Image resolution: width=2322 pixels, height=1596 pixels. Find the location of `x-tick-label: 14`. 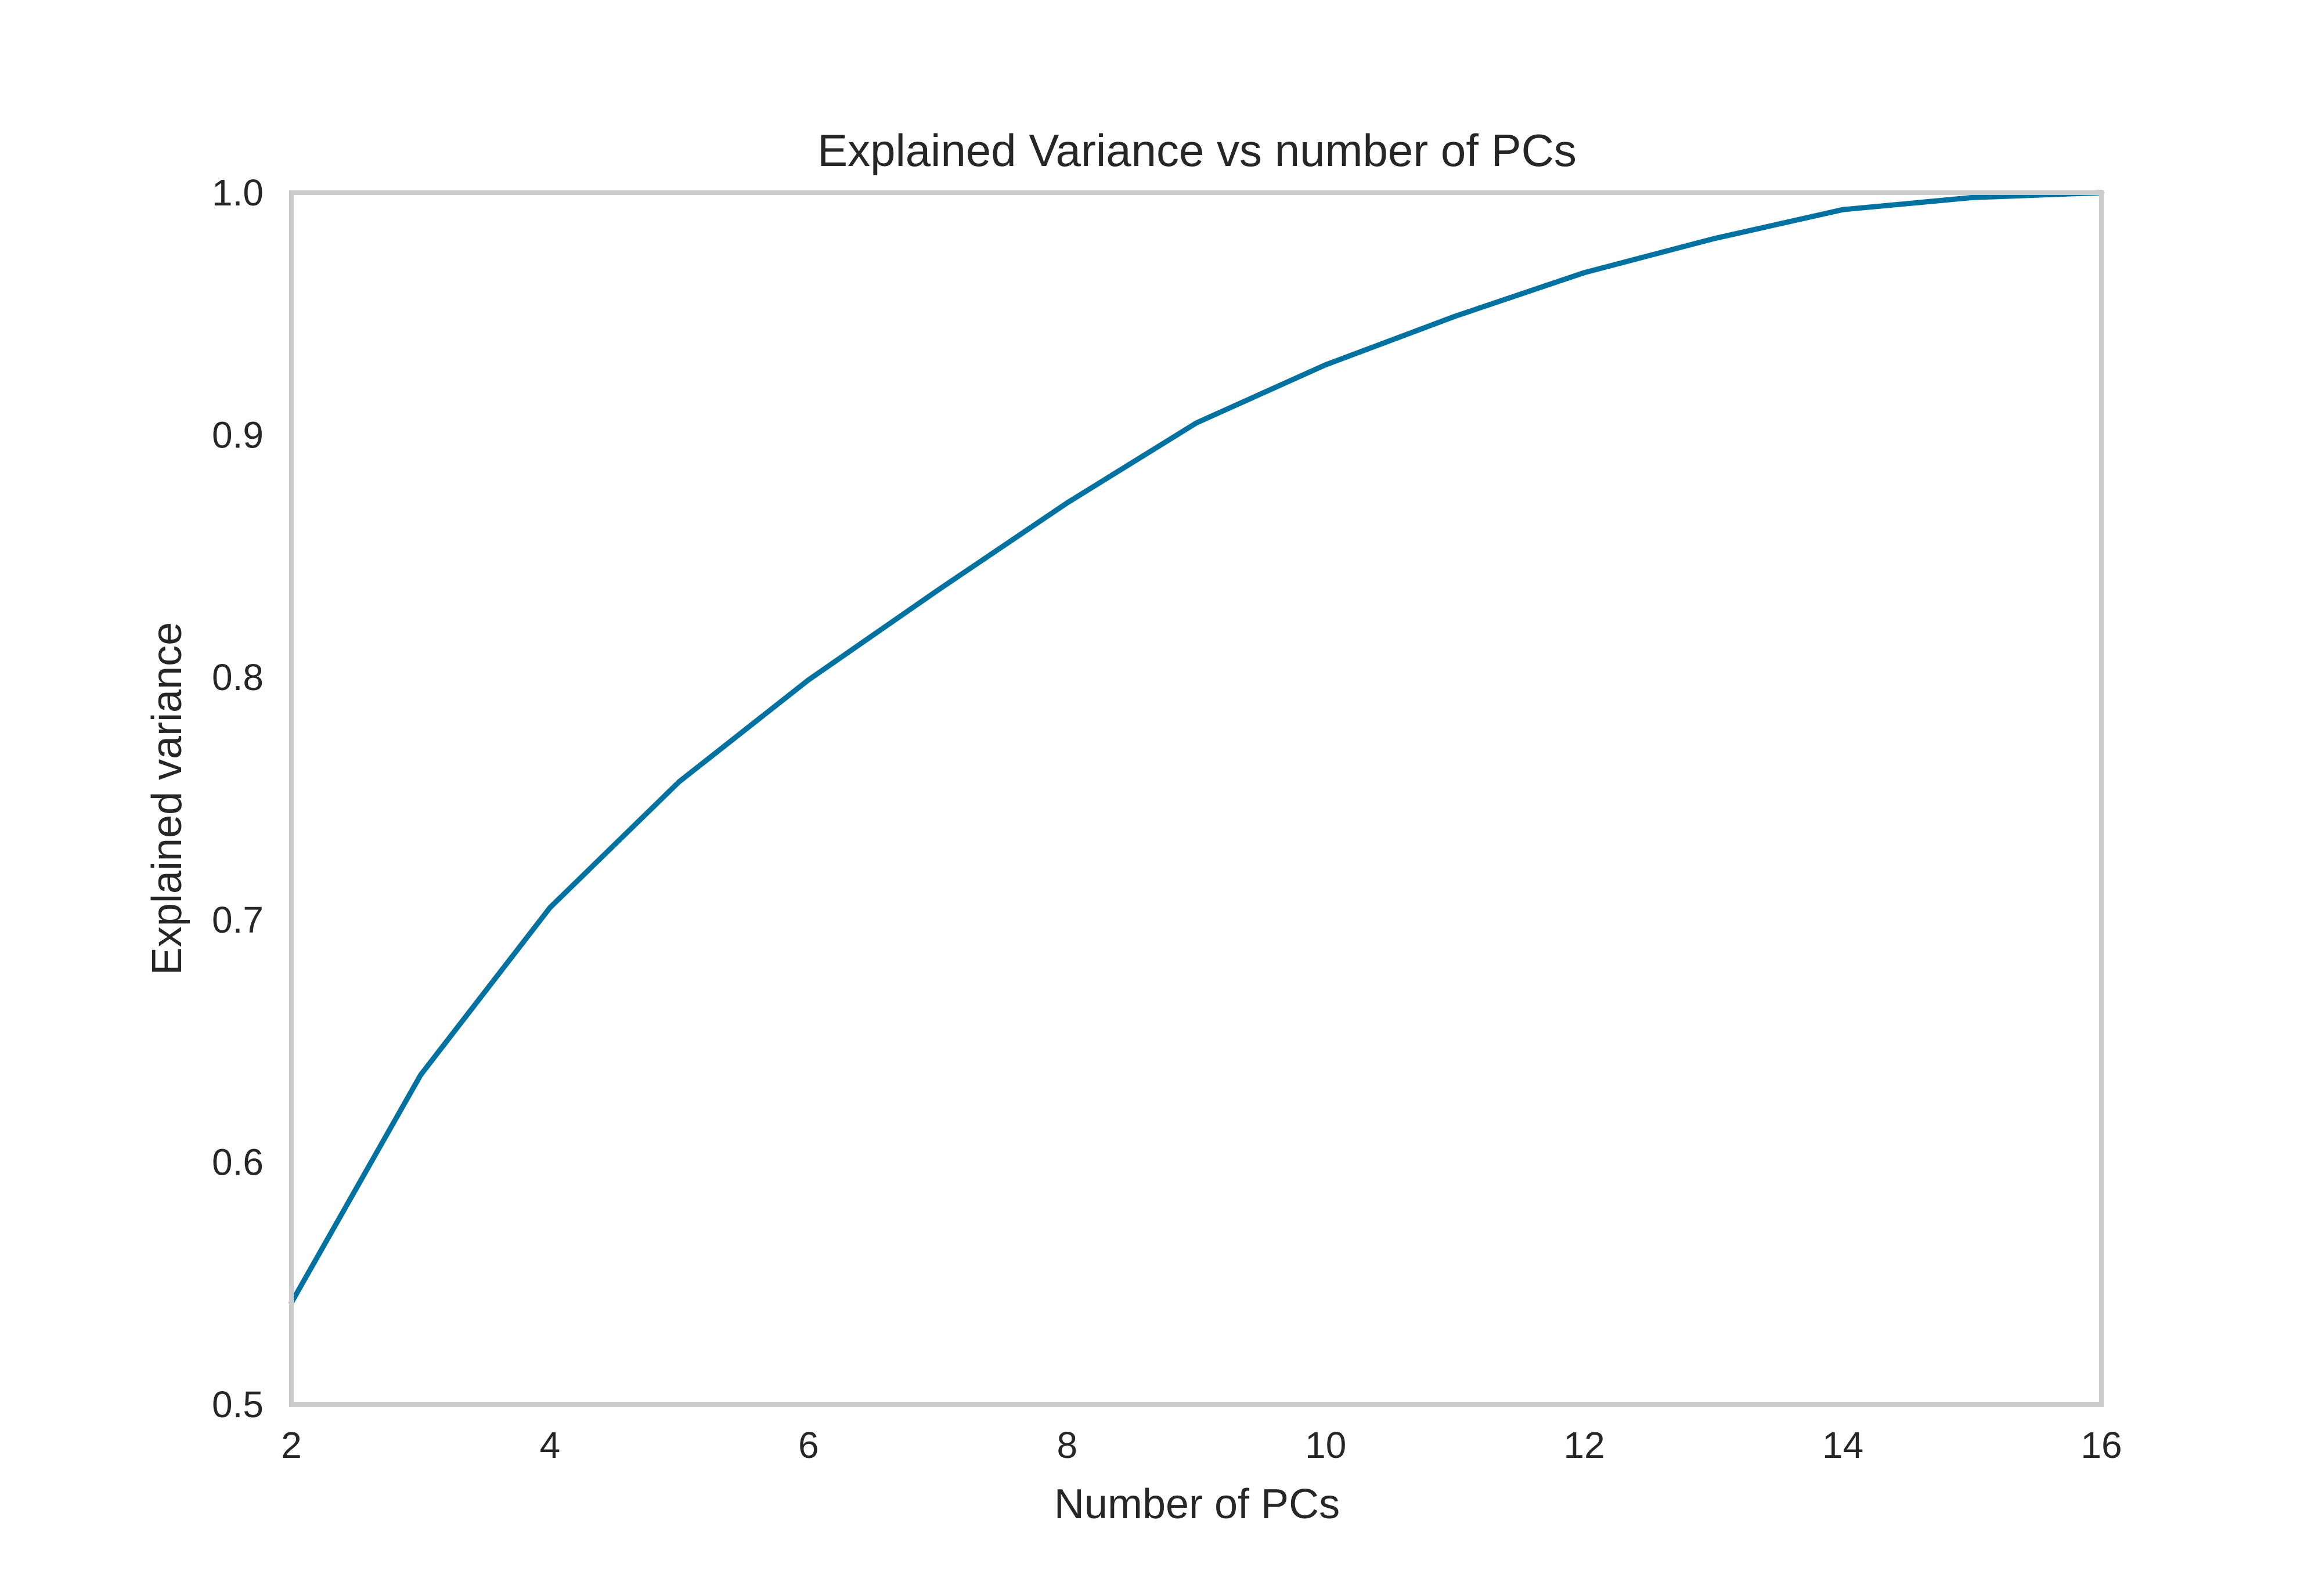

x-tick-label: 14 is located at coordinates (1843, 1445).